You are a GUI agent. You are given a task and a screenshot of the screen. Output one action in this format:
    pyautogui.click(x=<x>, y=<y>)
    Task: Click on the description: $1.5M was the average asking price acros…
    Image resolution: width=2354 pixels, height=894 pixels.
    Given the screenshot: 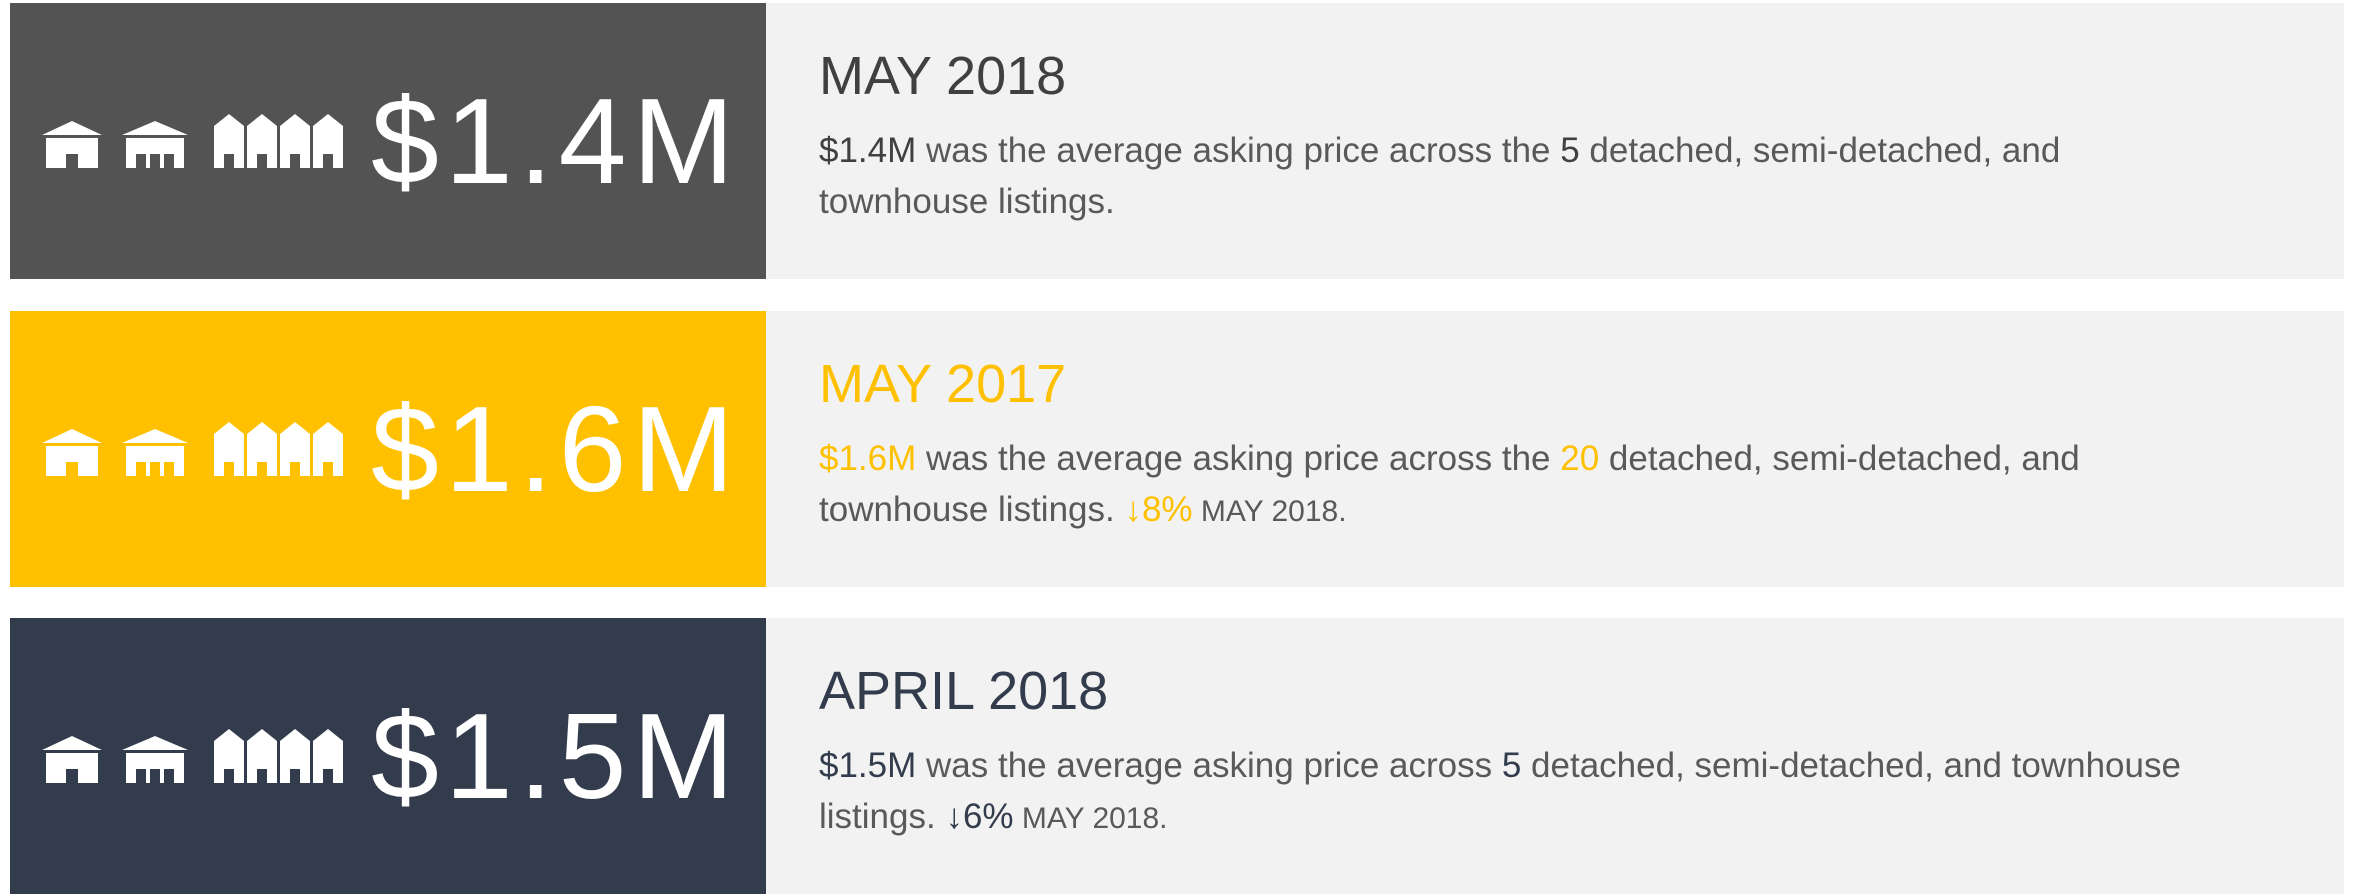 What is the action you would take?
    pyautogui.click(x=1519, y=792)
    